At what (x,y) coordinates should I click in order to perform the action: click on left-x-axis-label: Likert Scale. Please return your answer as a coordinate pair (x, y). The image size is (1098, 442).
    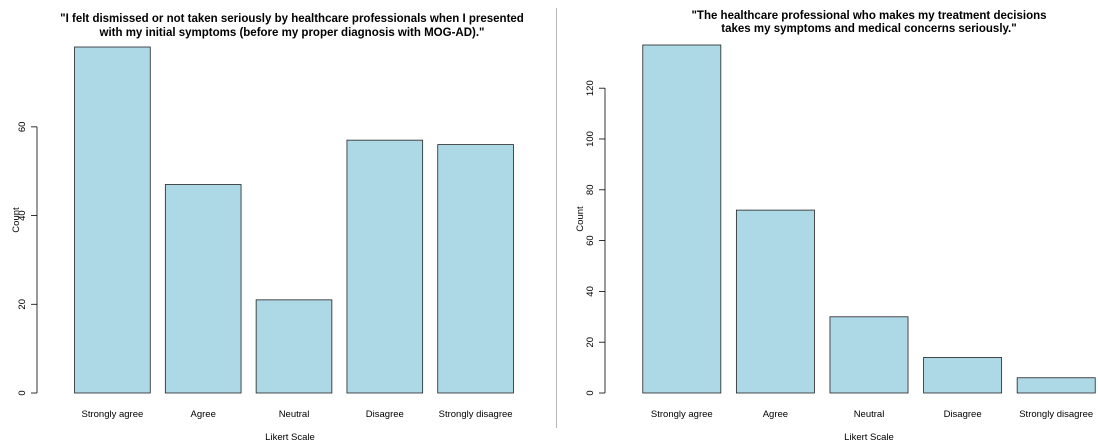
    Looking at the image, I should click on (290, 437).